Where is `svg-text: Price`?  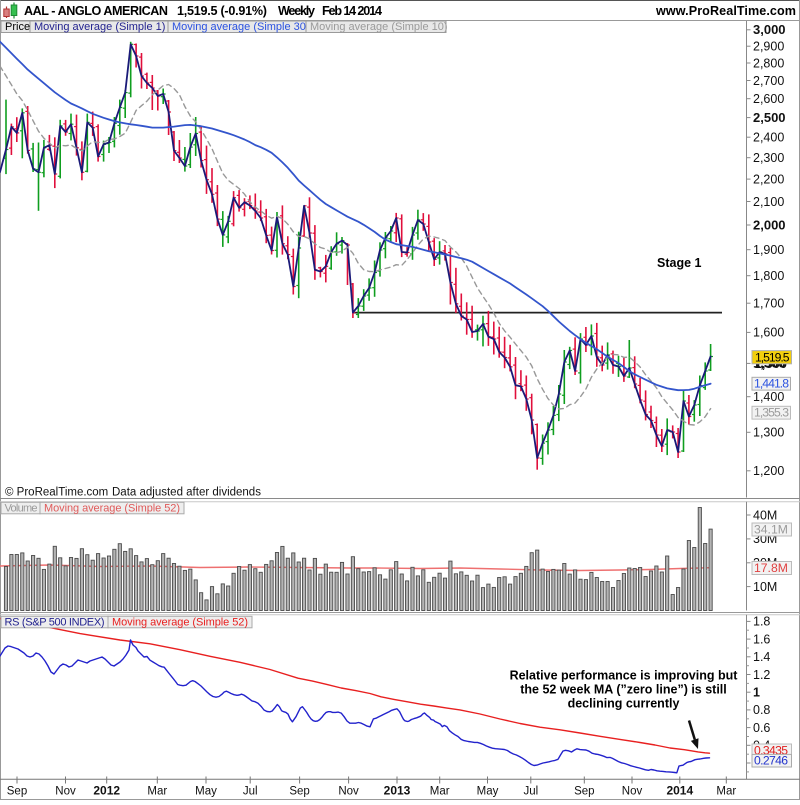 svg-text: Price is located at coordinates (17, 27).